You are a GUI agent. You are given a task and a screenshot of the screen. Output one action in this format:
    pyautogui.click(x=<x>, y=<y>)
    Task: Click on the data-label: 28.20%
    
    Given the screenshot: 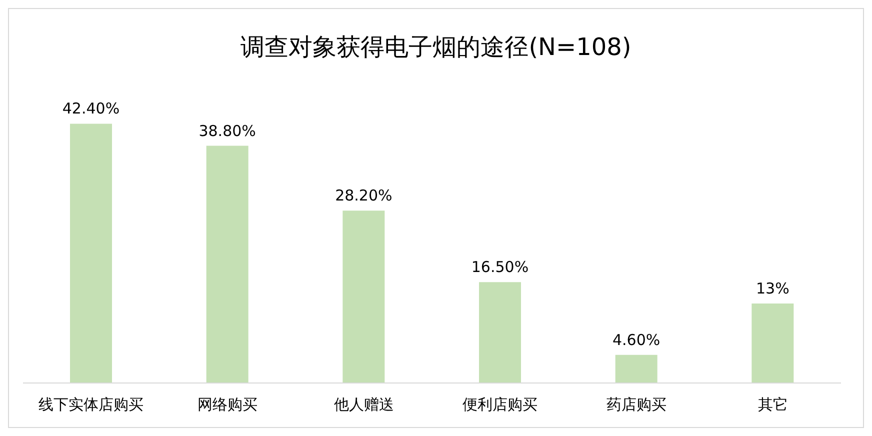 What is the action you would take?
    pyautogui.click(x=363, y=195)
    